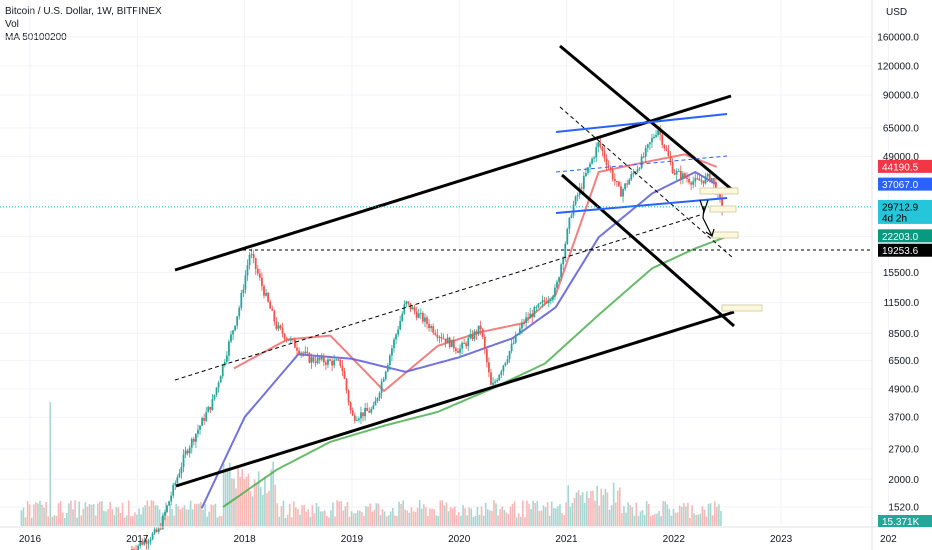 This screenshot has width=932, height=550. I want to click on blue-lower-line, so click(641, 205).